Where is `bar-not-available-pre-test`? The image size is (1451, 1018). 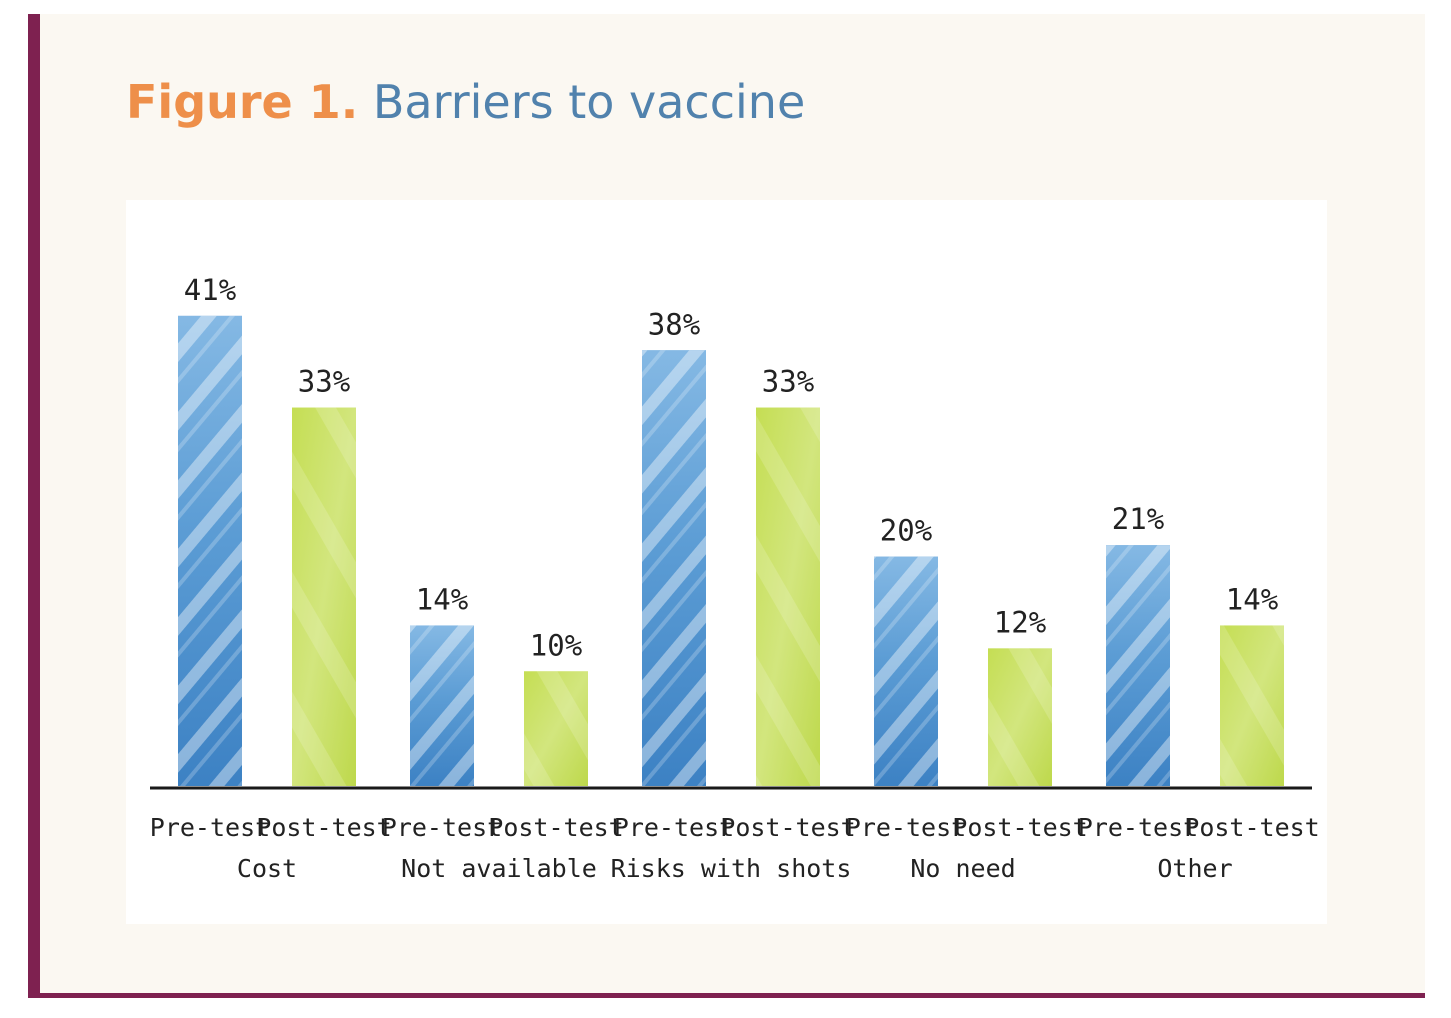 bar-not-available-pre-test is located at coordinates (442, 705).